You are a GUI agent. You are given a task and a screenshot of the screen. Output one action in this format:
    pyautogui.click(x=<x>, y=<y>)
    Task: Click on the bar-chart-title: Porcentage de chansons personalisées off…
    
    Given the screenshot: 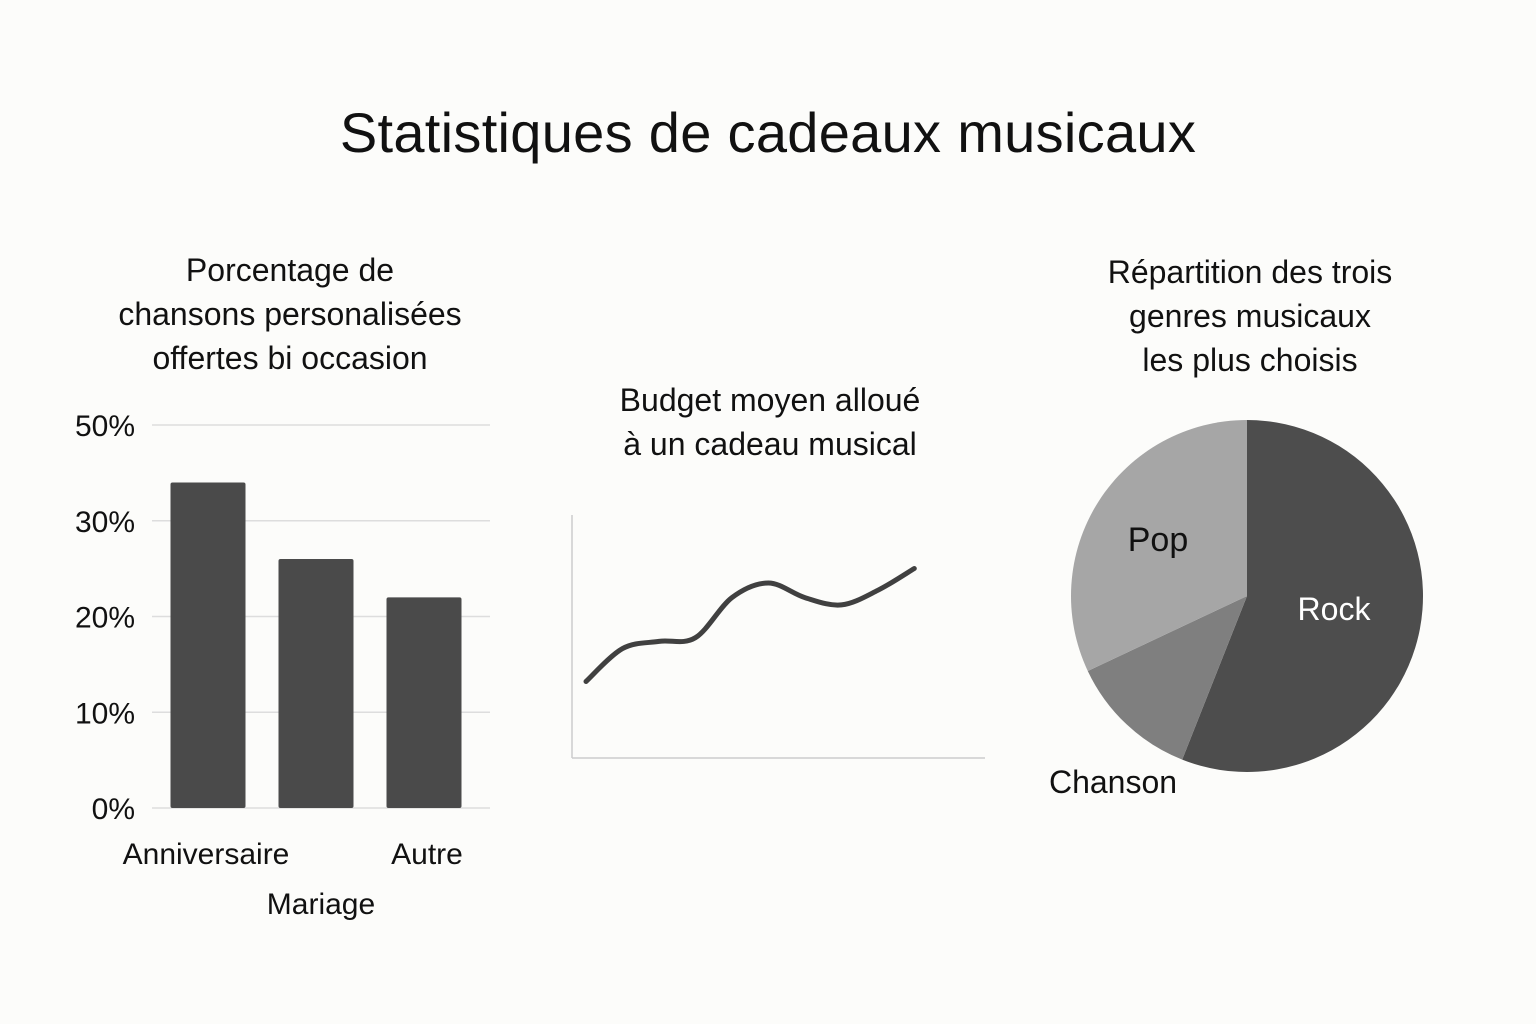 What is the action you would take?
    pyautogui.click(x=290, y=314)
    